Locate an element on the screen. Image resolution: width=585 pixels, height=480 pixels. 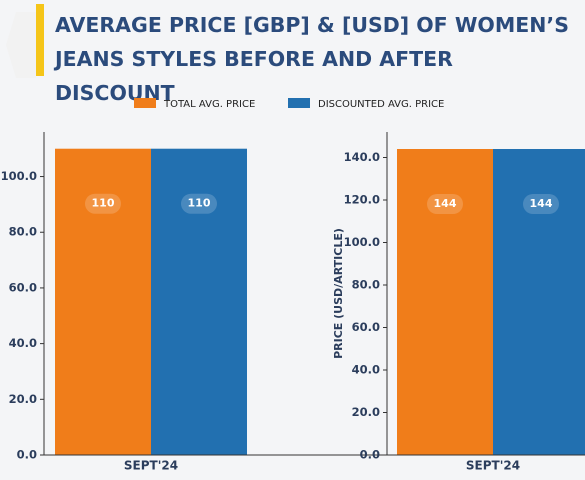
accent-chevron is located at coordinates (21, 45).